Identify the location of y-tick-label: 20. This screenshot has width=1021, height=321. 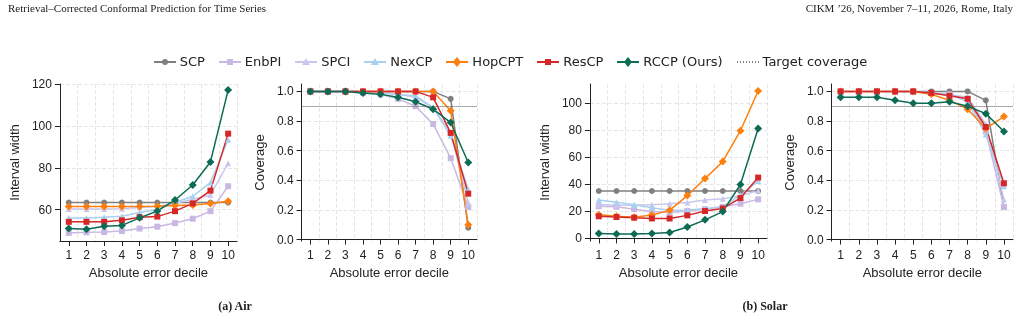
(575, 211).